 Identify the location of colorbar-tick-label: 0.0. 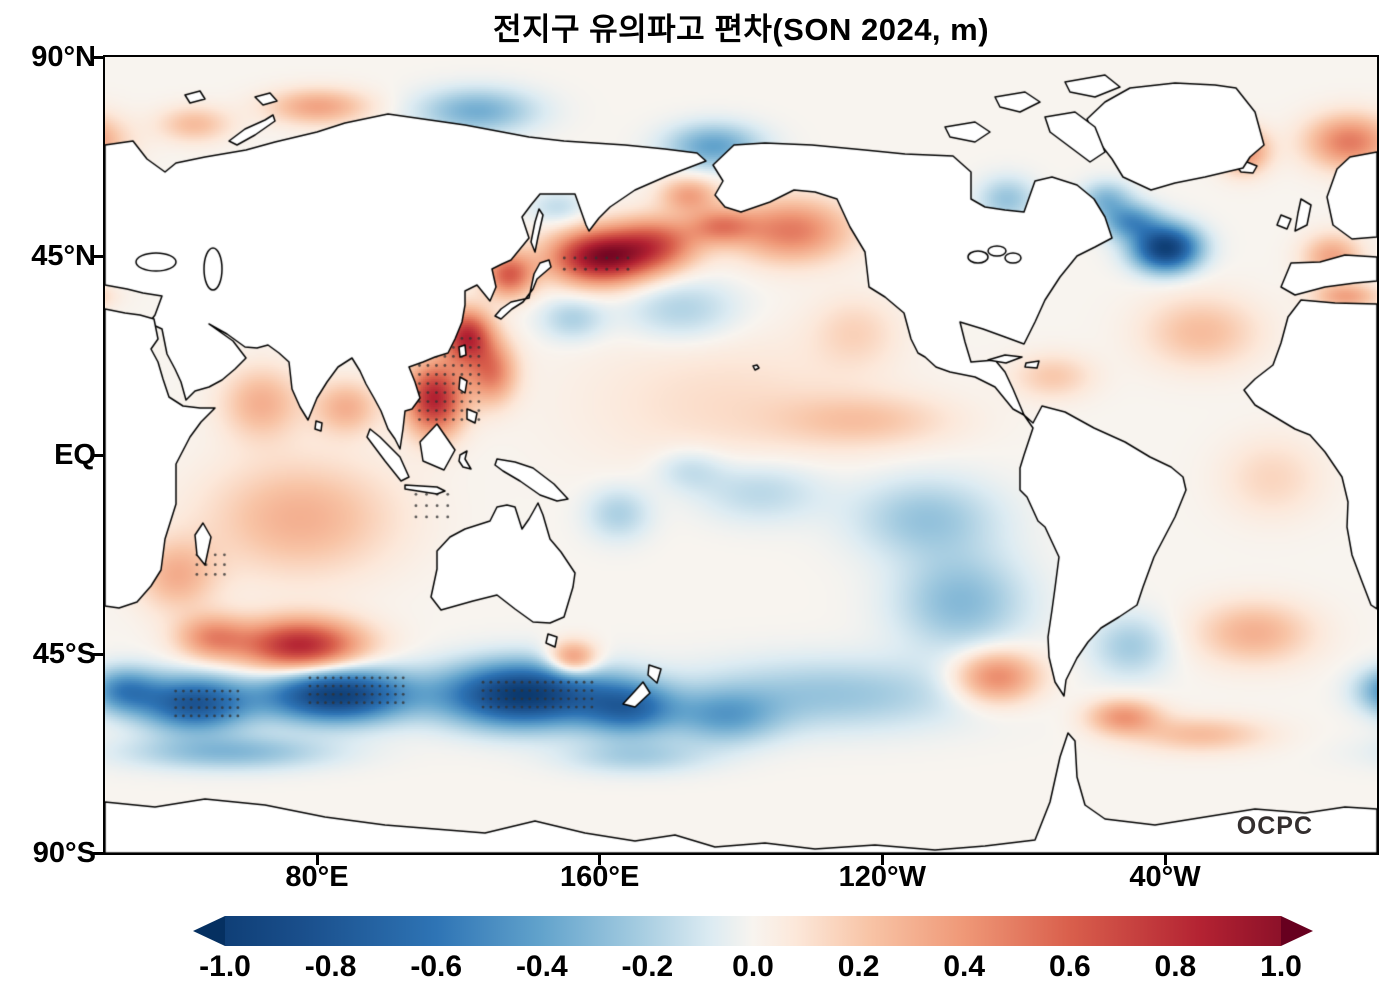
(753, 966).